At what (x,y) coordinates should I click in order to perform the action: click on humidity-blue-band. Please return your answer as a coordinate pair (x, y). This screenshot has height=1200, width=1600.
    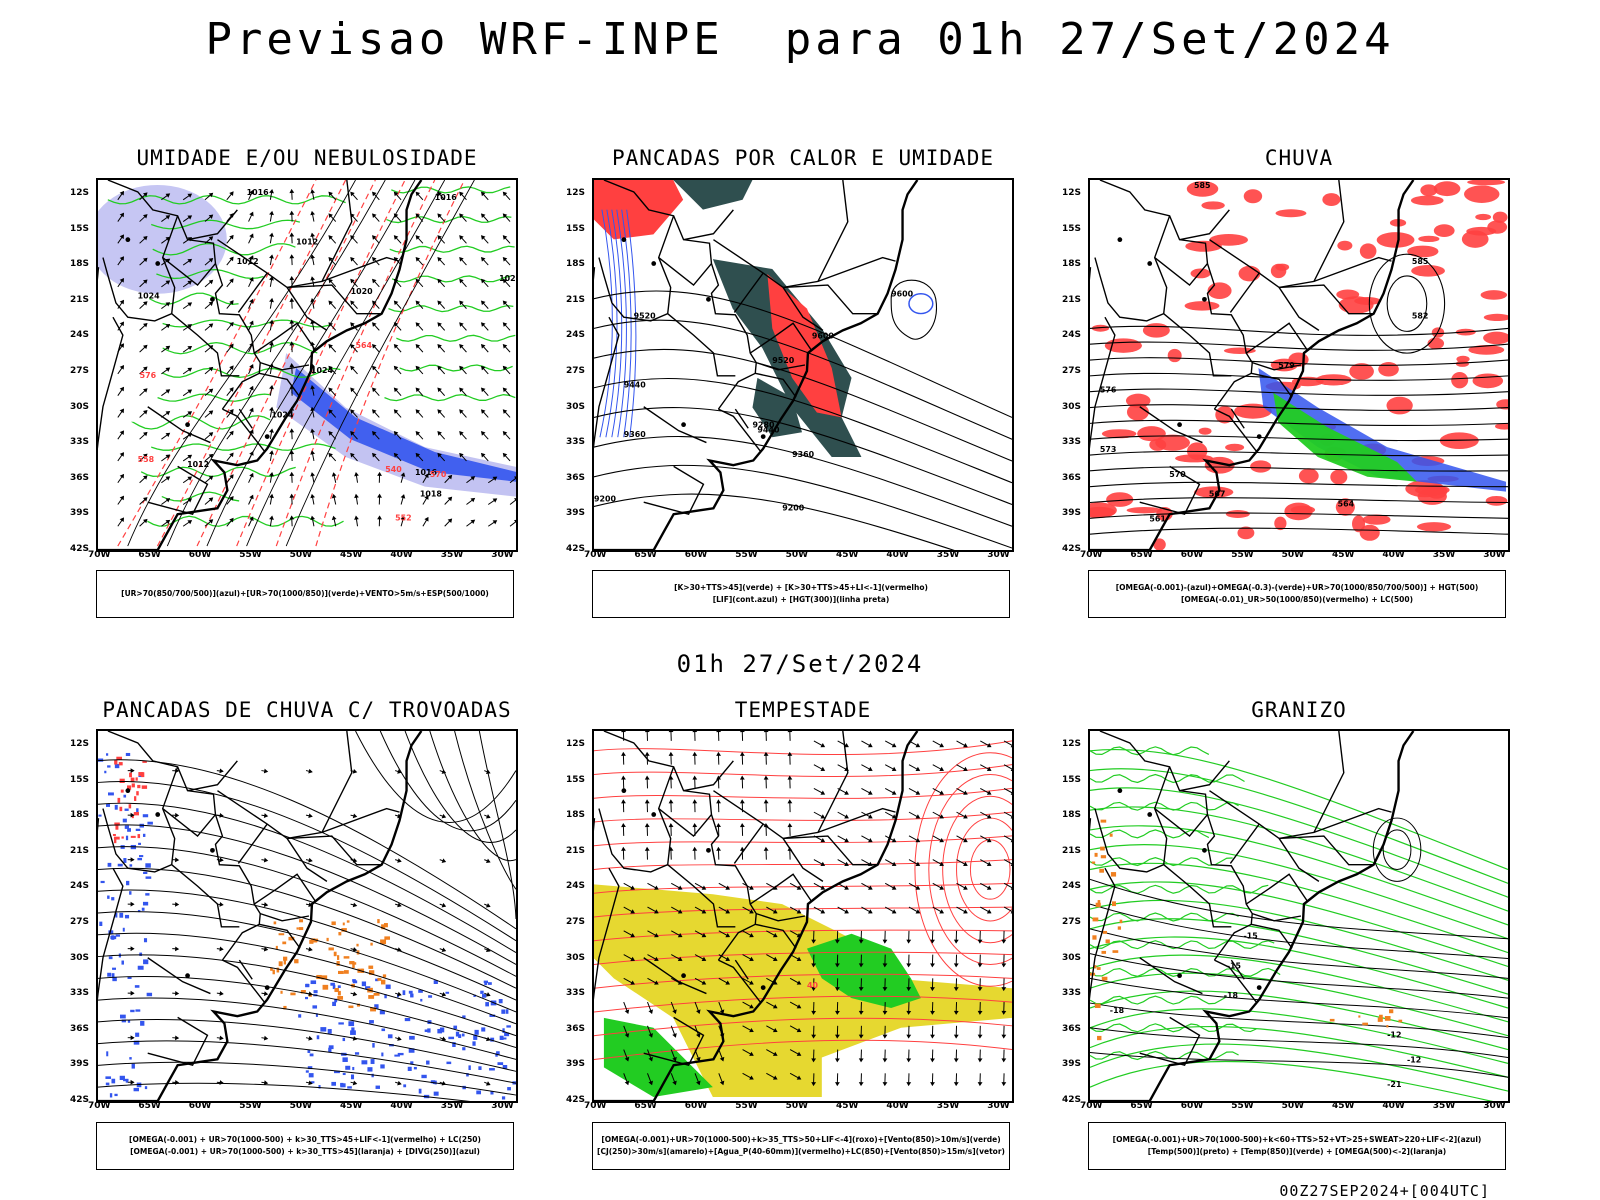
    Looking at the image, I should click on (403, 424).